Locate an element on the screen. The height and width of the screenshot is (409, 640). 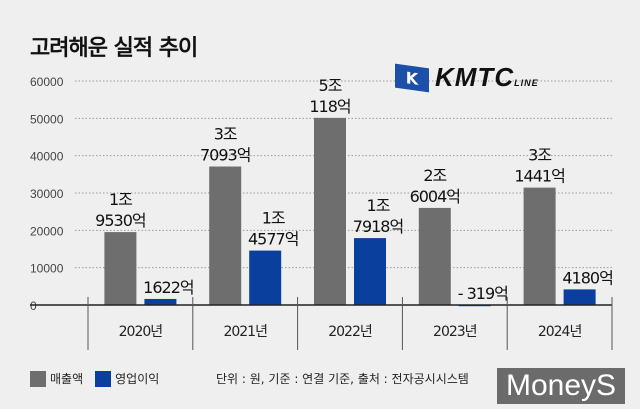
flag-icon: K is located at coordinates (412, 77).